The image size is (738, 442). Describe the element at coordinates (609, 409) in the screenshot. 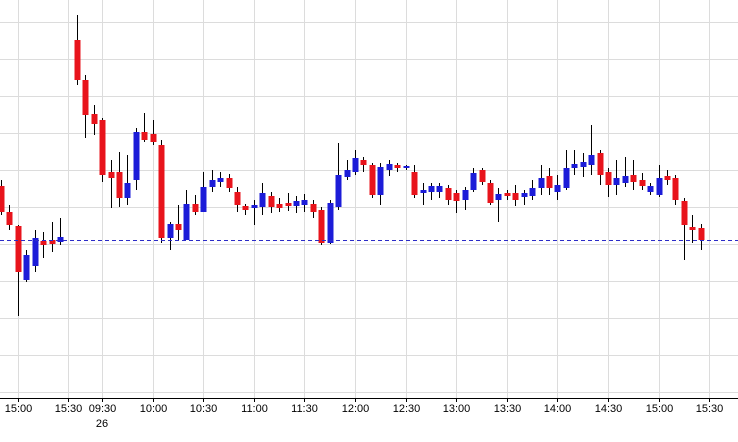

I see `x-tick-label: 14:30` at that location.